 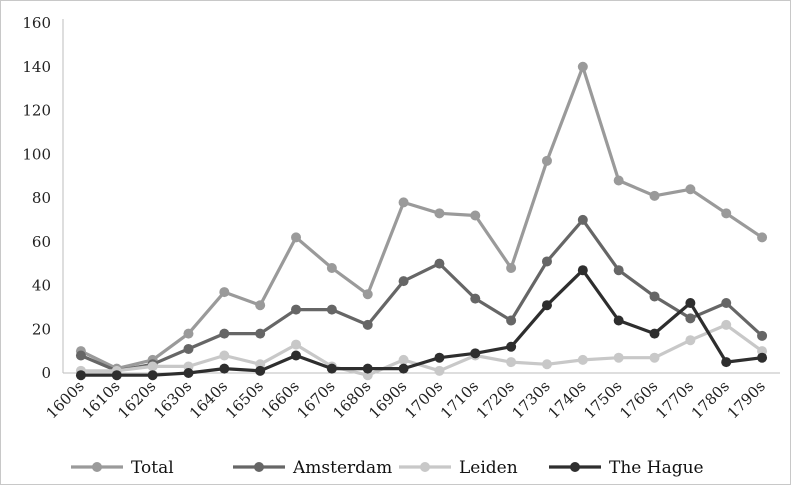 I want to click on y-tick-label: 60, so click(x=41, y=242).